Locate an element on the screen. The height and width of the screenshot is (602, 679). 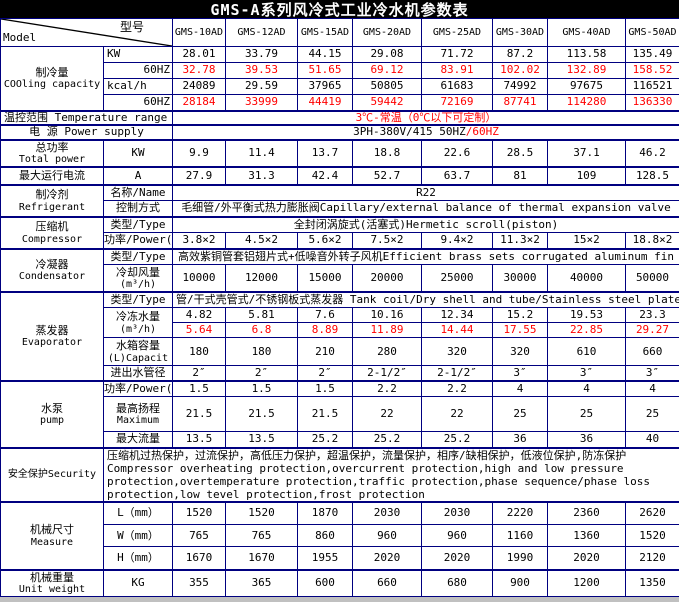
cell: 63.7 is located at coordinates (457, 176).